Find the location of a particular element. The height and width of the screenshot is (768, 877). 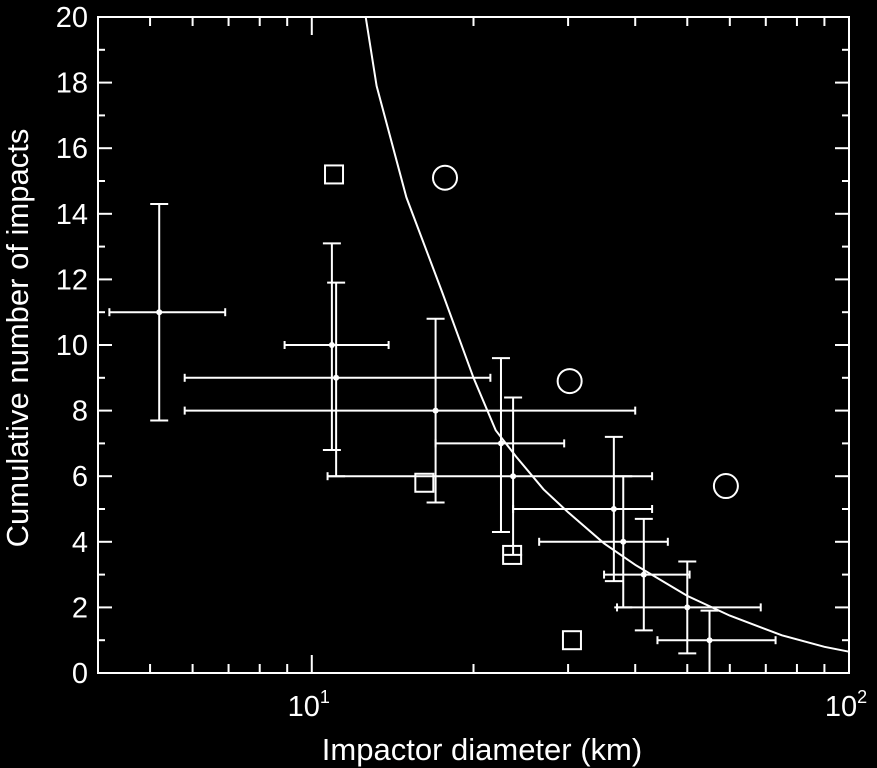

y-tick-label: 0 is located at coordinates (80, 674).